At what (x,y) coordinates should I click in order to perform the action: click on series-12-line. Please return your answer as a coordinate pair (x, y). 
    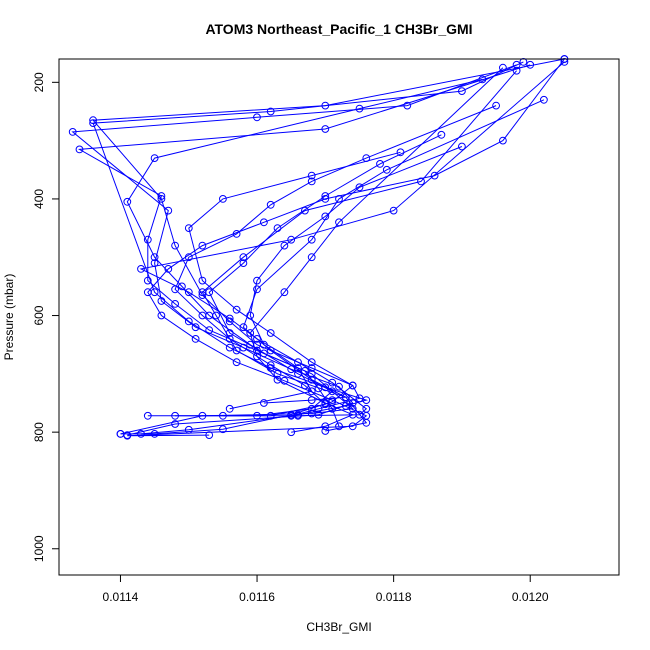
    Looking at the image, I should click on (346, 278).